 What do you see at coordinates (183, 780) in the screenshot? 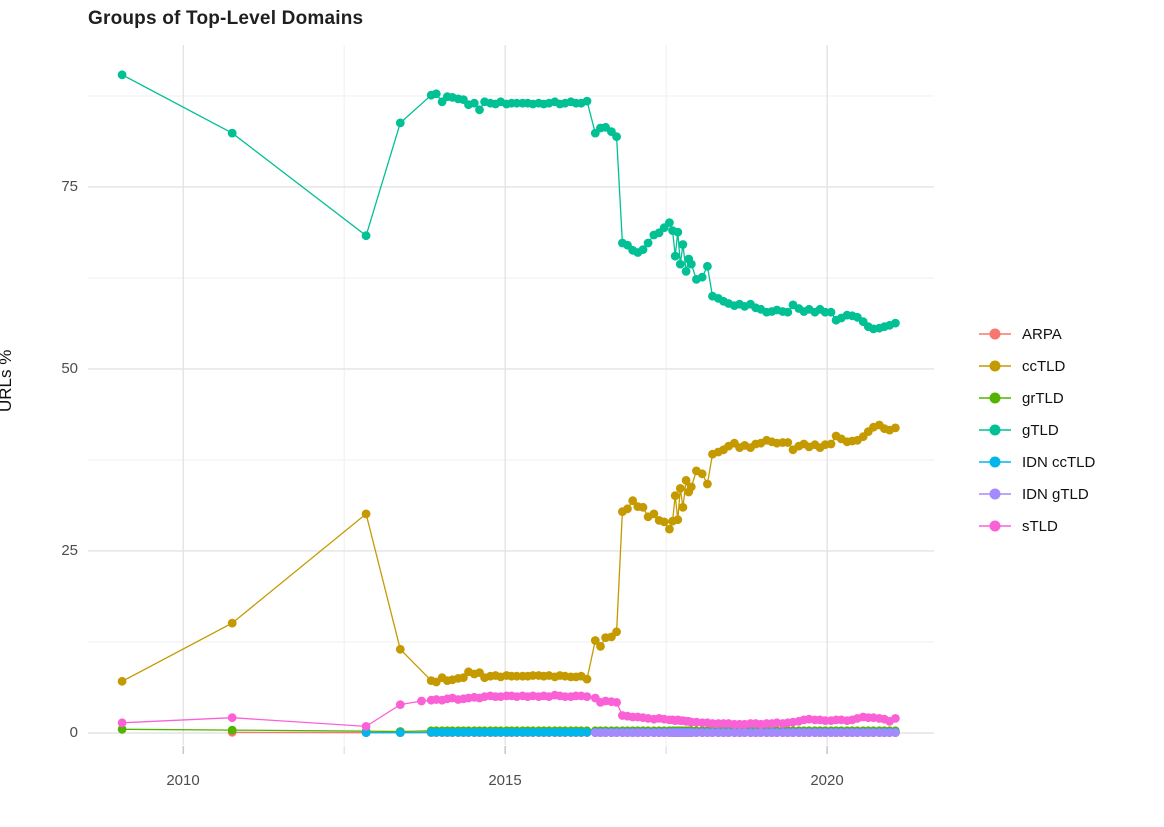
I see `x-tick-label: 2010` at bounding box center [183, 780].